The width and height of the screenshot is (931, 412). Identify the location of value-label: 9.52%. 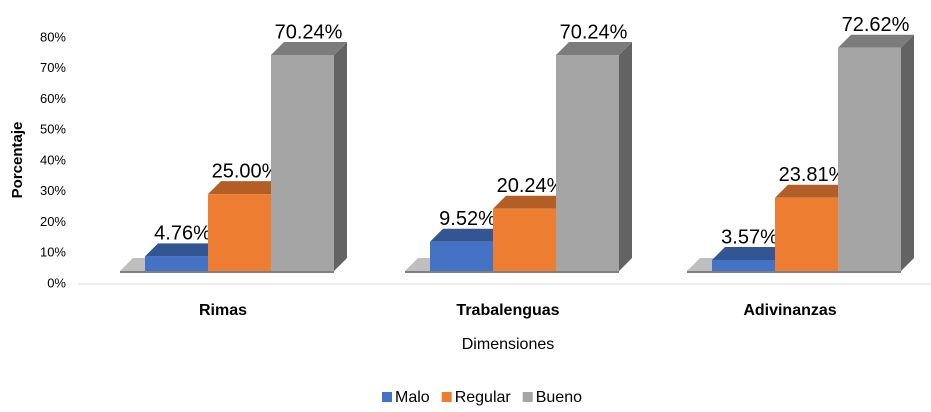
(467, 219).